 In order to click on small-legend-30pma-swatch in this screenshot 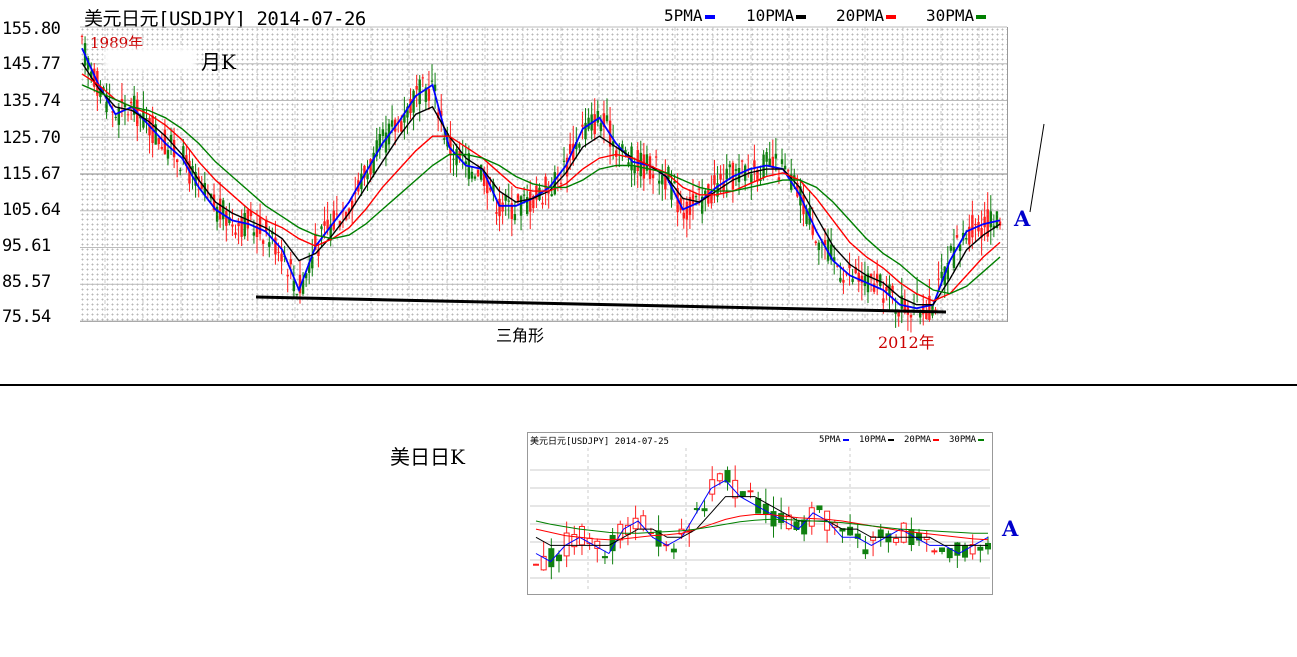, I will do `click(981, 439)`.